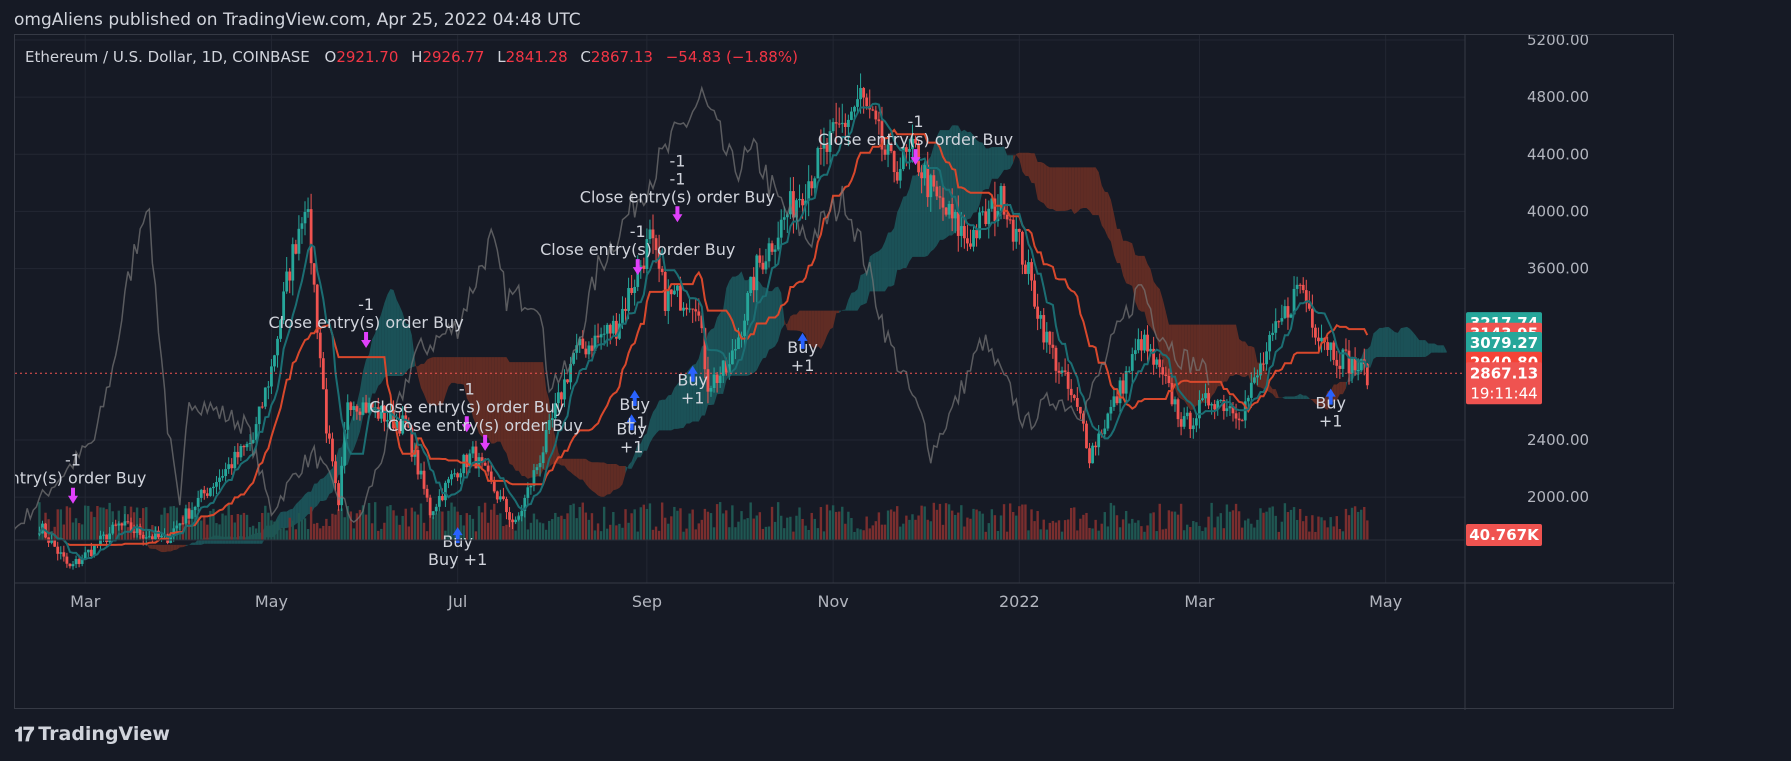 Image resolution: width=1791 pixels, height=761 pixels. I want to click on annotation-text: Buy, so click(802, 347).